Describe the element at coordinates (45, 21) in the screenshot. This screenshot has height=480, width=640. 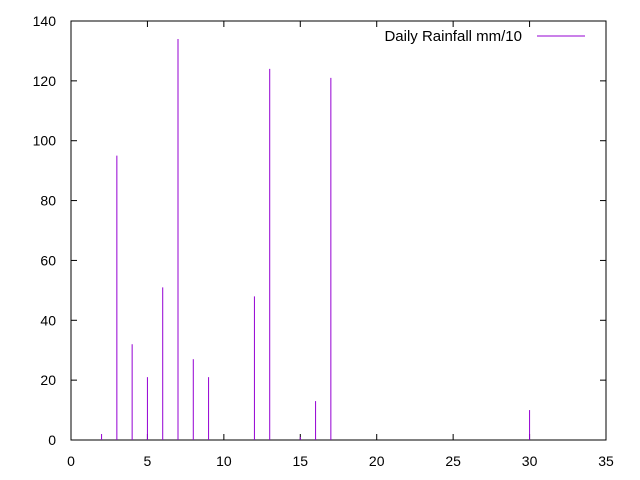
I see `y-tick-label: 140` at that location.